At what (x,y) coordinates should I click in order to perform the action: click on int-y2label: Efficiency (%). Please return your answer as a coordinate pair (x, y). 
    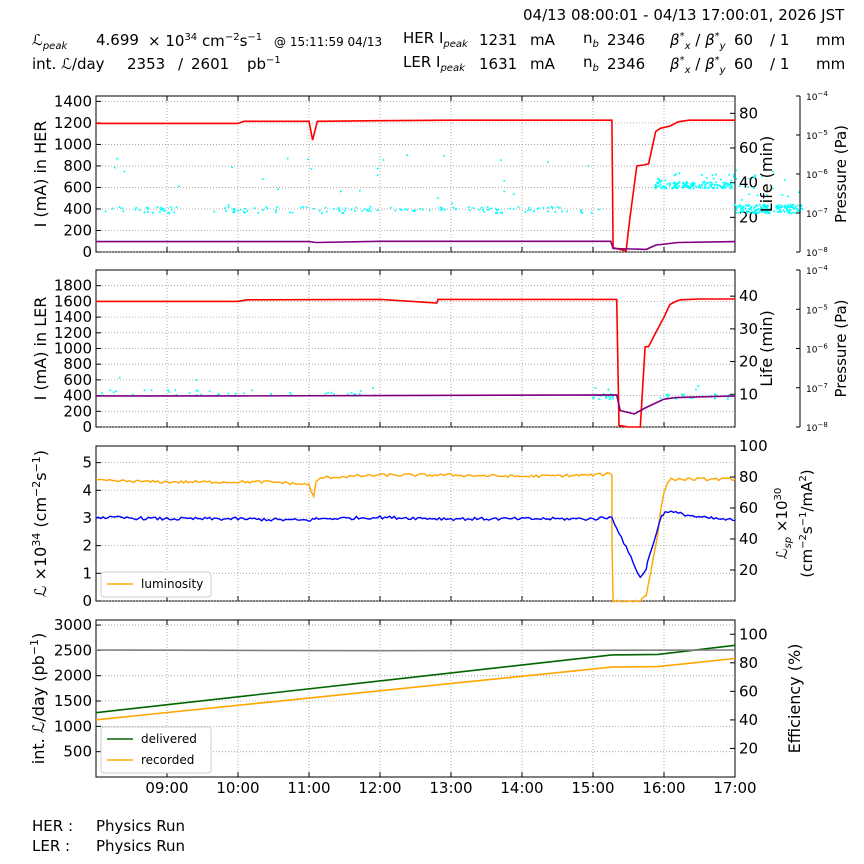
    Looking at the image, I should click on (794, 699).